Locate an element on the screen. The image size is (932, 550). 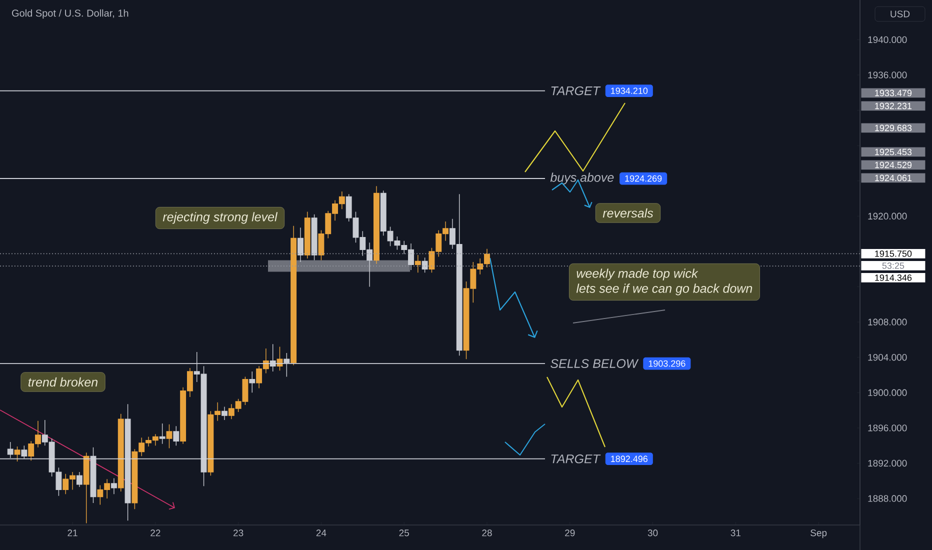
x-tick-label: 24 is located at coordinates (321, 533).